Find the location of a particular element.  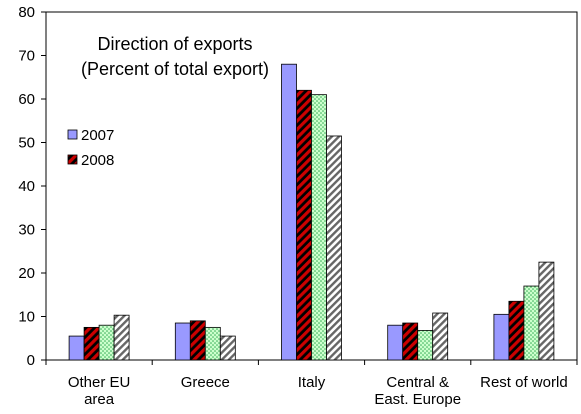

y-tick-label: 80 is located at coordinates (26, 12).